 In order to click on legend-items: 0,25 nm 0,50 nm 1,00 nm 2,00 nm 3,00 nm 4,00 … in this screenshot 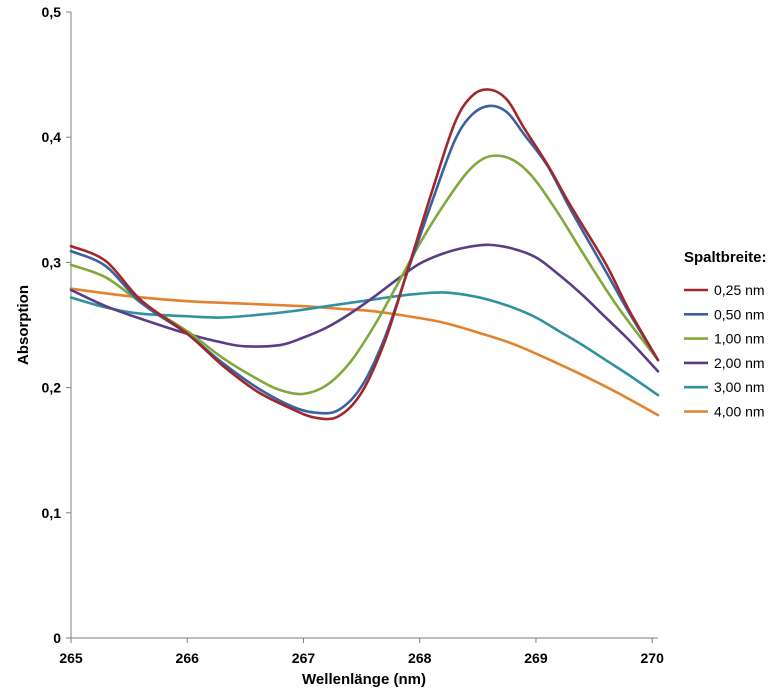, I will do `click(724, 351)`.